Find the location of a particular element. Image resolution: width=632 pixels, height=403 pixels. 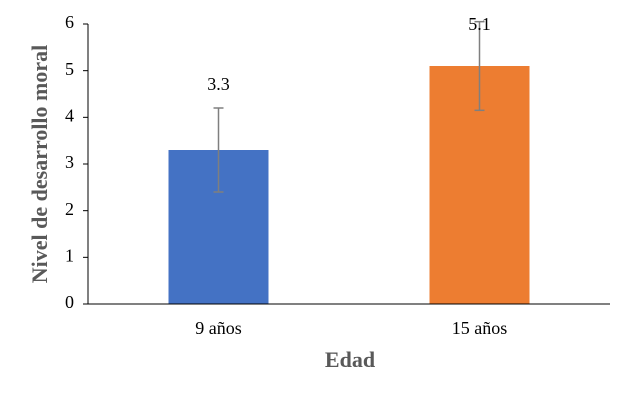

y-tick-label: 0 is located at coordinates (69, 302).